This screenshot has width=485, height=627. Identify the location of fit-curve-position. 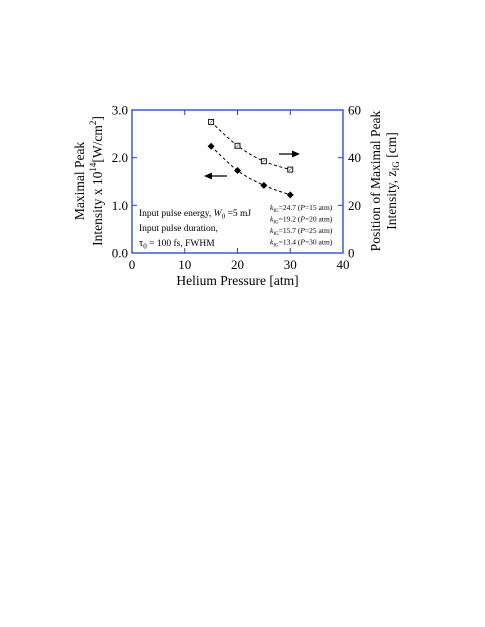
(250, 146).